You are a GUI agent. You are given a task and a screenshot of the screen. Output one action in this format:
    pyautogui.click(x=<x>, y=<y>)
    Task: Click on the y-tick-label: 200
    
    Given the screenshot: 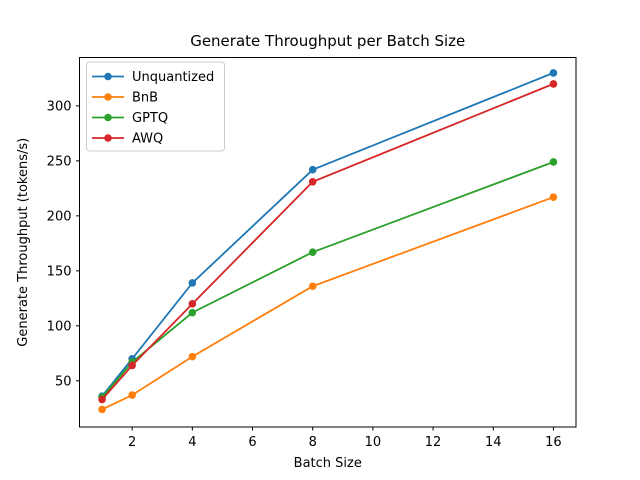 What is the action you would take?
    pyautogui.click(x=59, y=216)
    